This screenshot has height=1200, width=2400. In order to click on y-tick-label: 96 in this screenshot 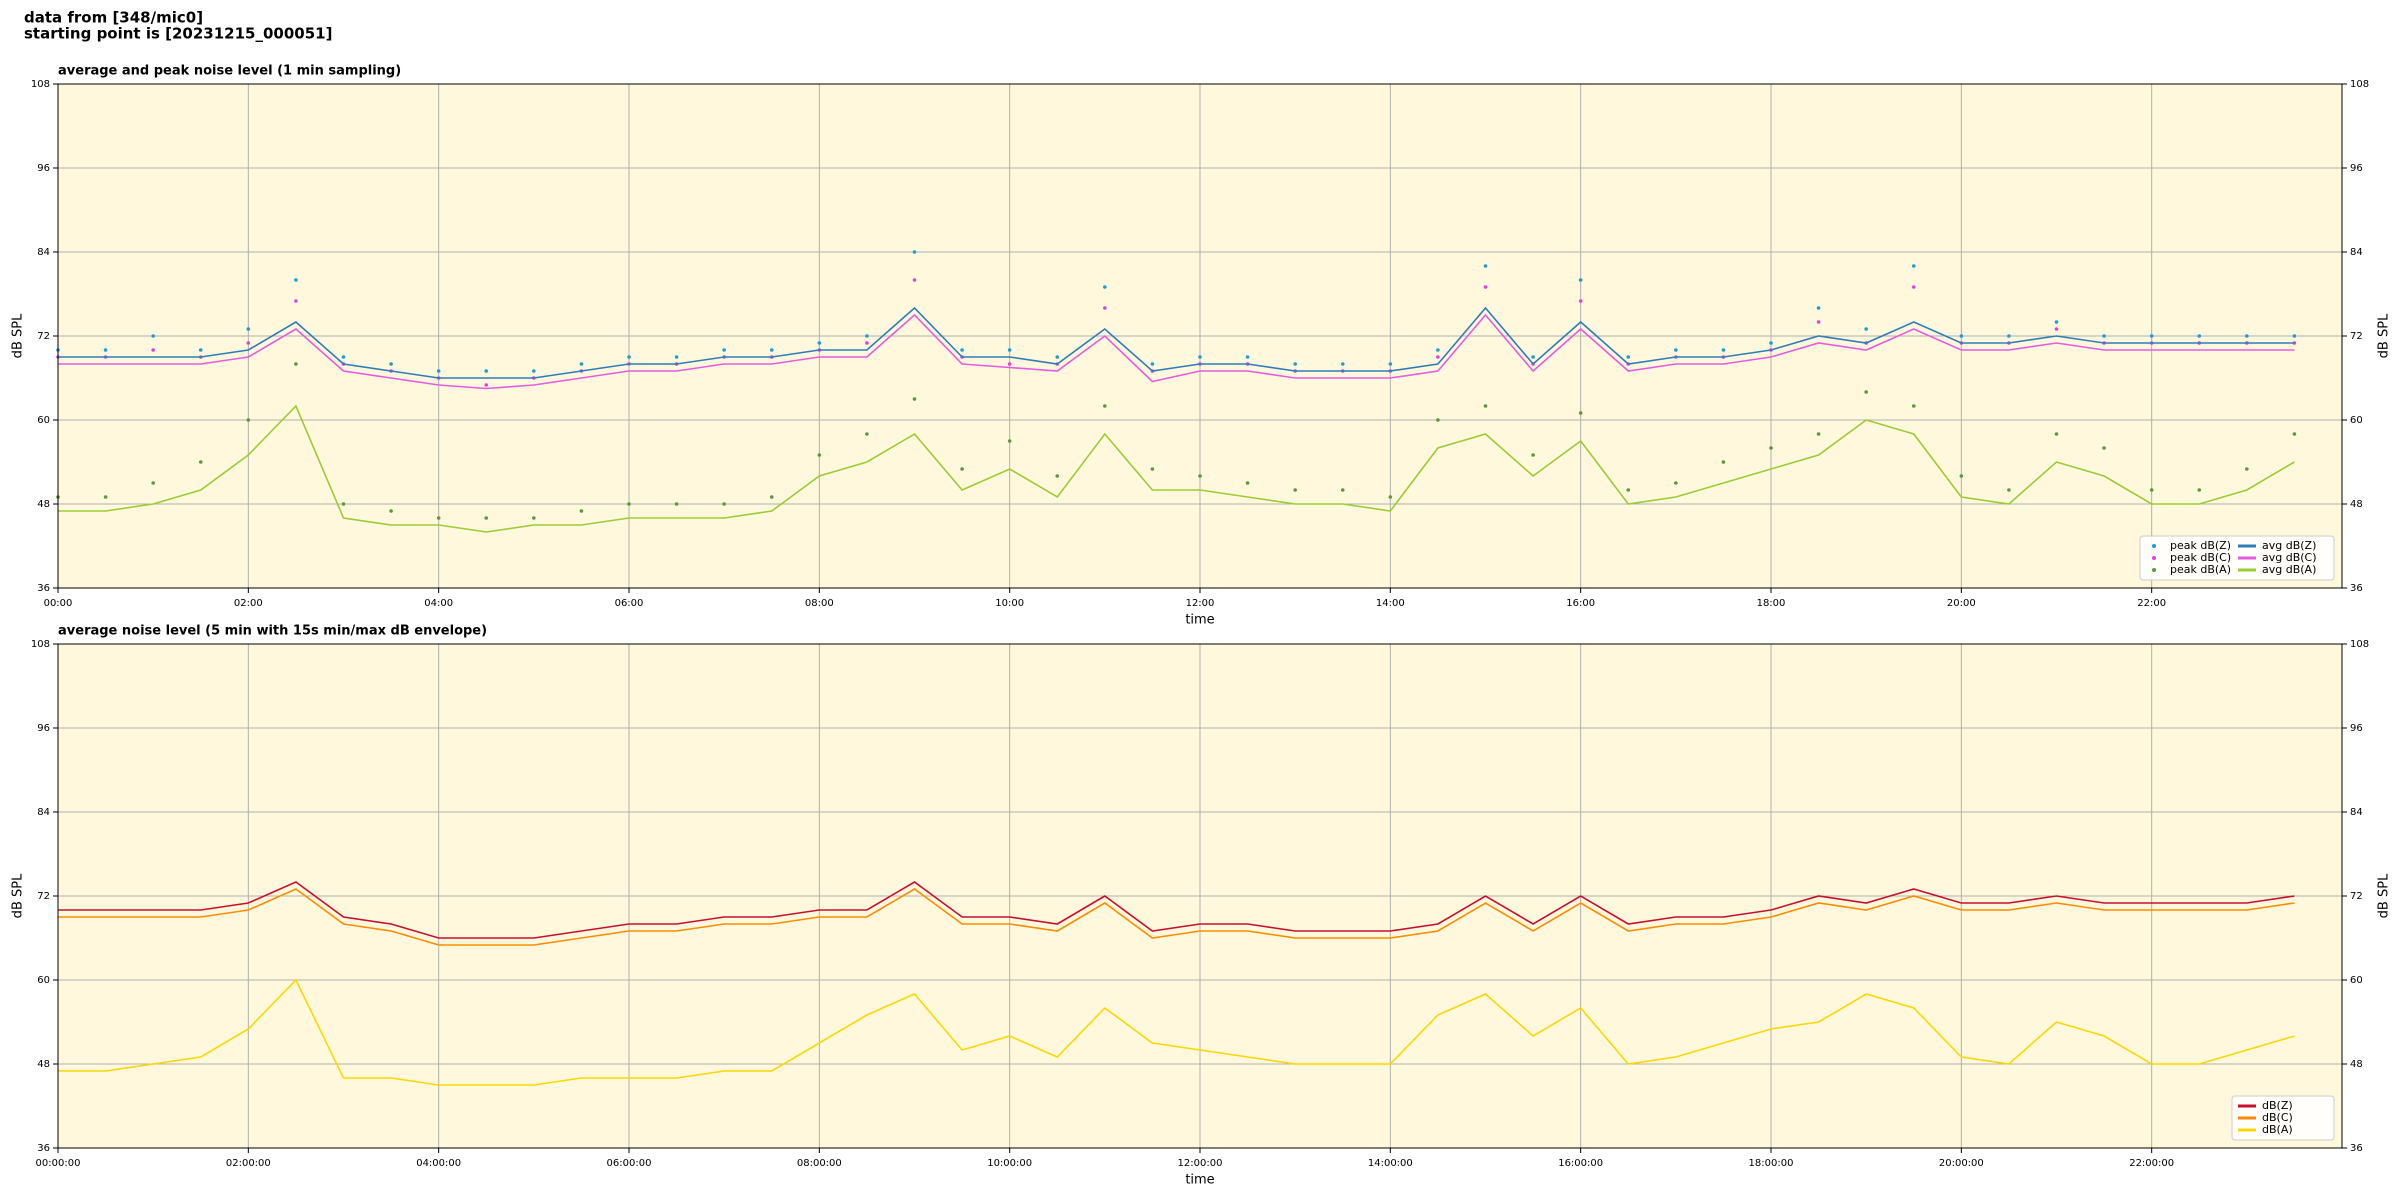, I will do `click(43, 728)`.